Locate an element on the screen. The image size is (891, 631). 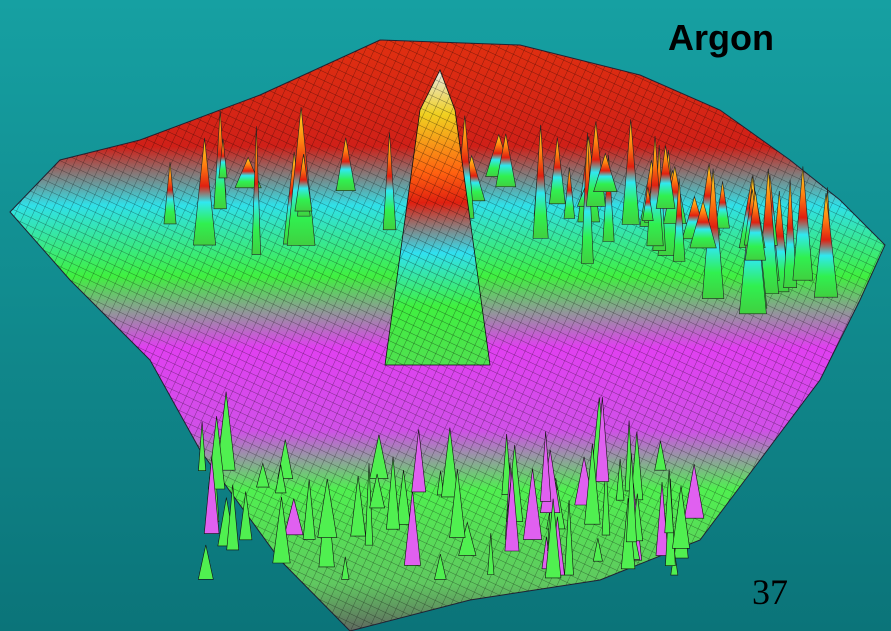
page-number: 37 is located at coordinates (770, 592).